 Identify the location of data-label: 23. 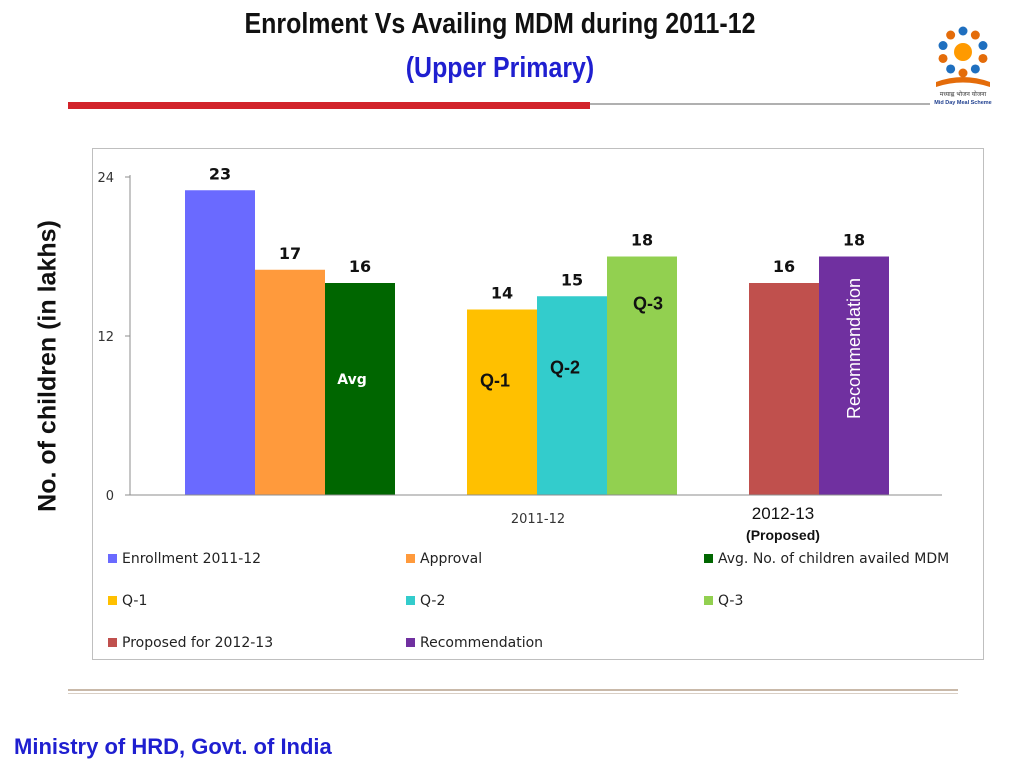
(220, 173).